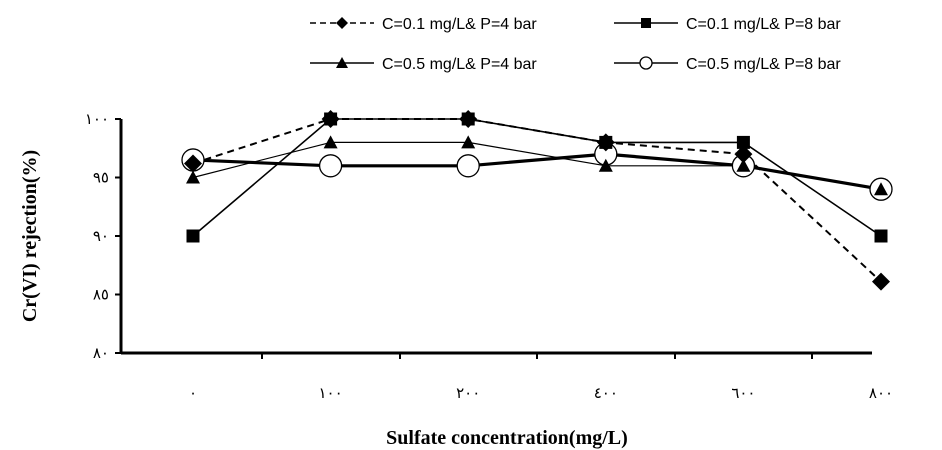 The image size is (942, 450). I want to click on y-tick-label: ١٠٠, so click(97, 119).